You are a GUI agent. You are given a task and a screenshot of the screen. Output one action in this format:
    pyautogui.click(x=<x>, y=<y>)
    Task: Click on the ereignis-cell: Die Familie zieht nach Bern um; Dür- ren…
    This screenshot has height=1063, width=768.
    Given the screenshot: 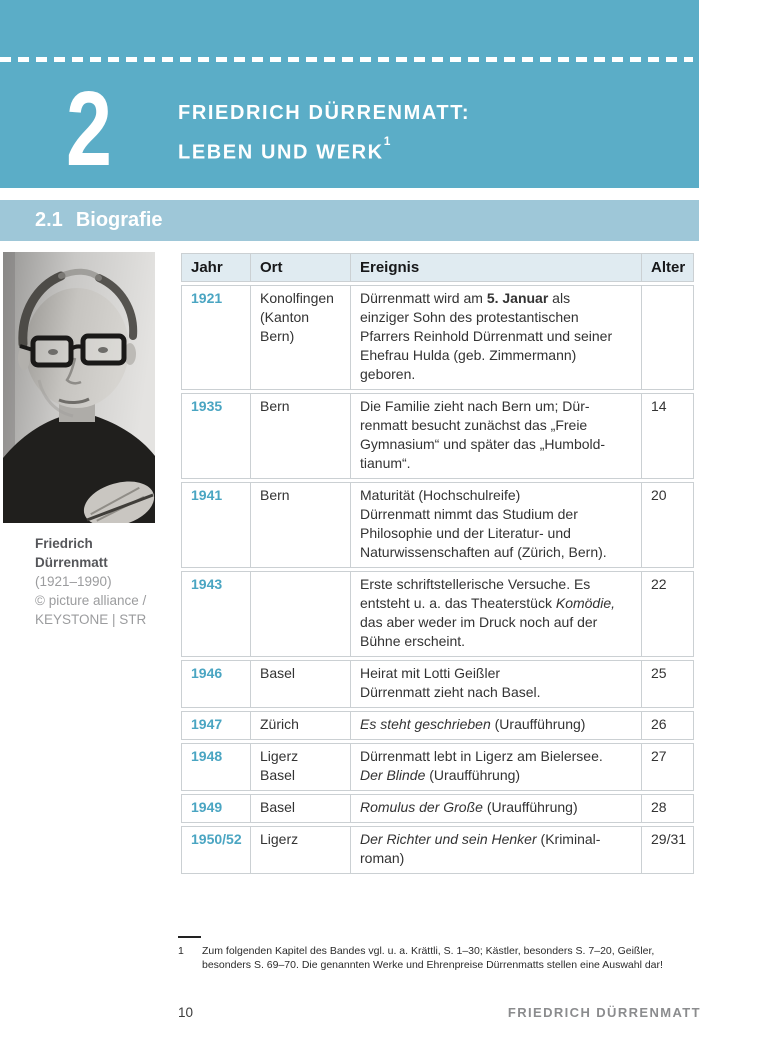 What is the action you would take?
    pyautogui.click(x=496, y=436)
    